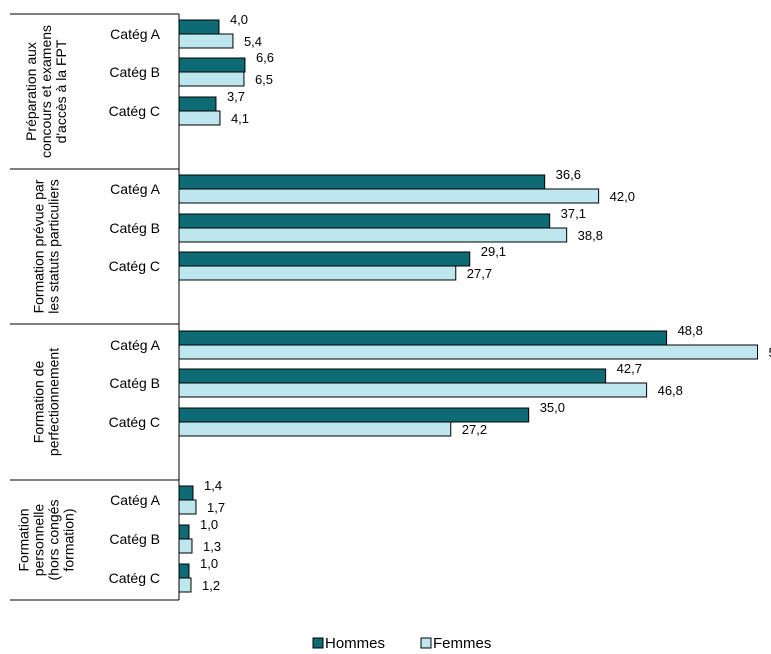 This screenshot has width=771, height=654. What do you see at coordinates (690, 330) in the screenshot?
I see `data-label-hommes: 48,8` at bounding box center [690, 330].